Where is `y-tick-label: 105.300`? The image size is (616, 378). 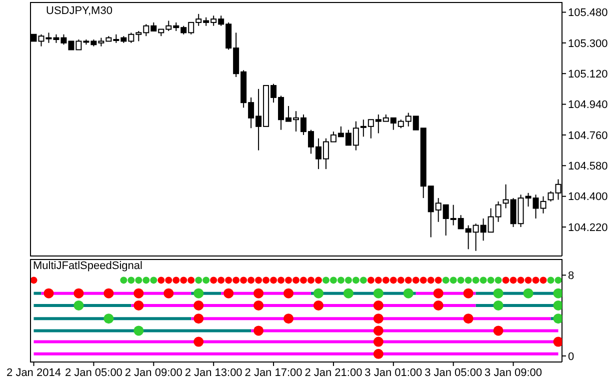
y-tick-label: 105.300 is located at coordinates (588, 44).